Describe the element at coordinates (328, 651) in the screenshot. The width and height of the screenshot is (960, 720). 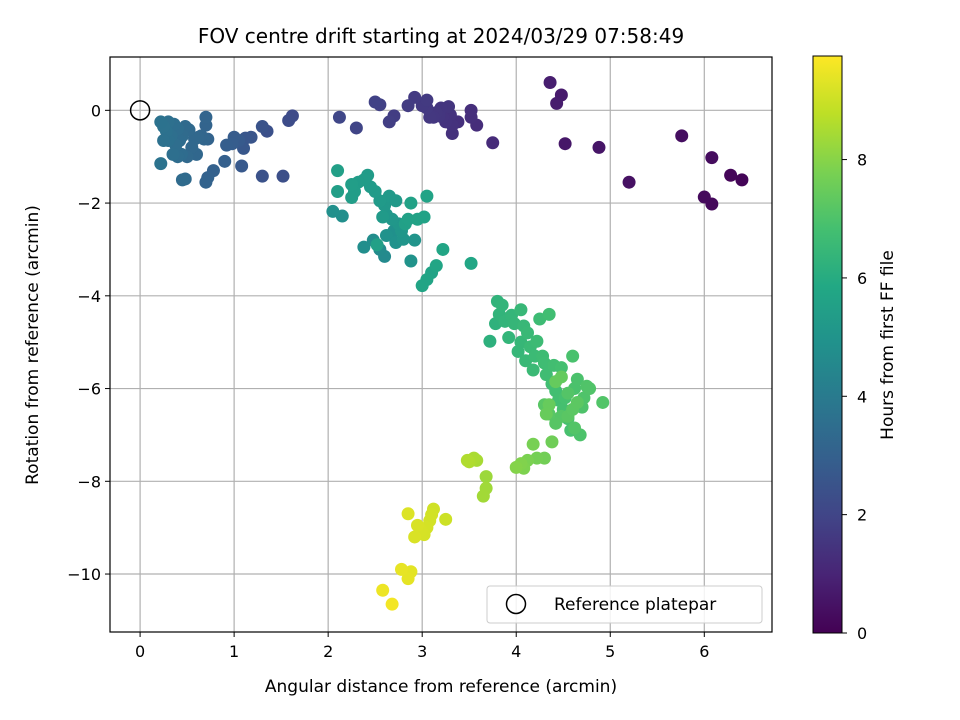
I see `x-tick-label: 2` at that location.